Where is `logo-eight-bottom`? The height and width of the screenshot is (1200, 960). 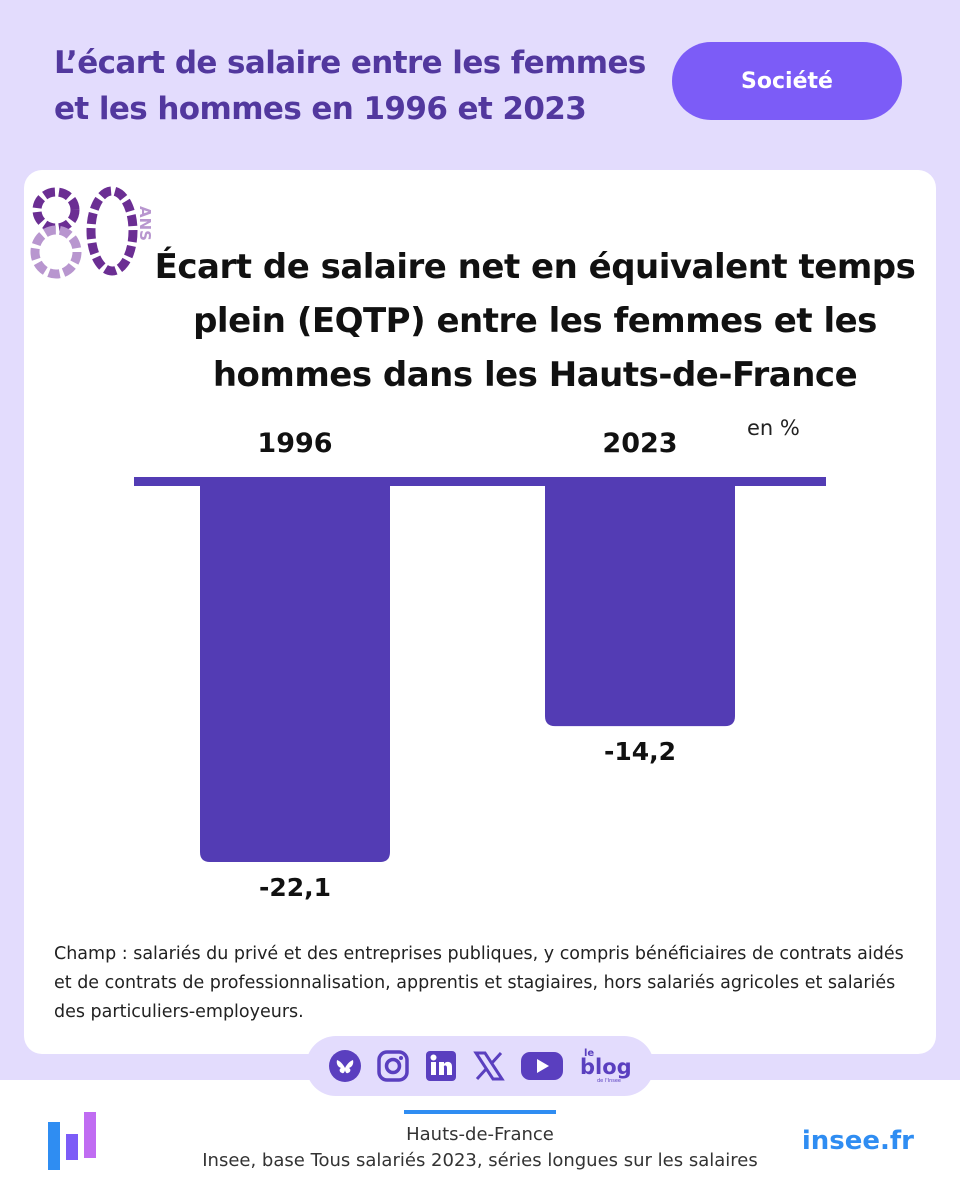 logo-eight-bottom is located at coordinates (56, 252).